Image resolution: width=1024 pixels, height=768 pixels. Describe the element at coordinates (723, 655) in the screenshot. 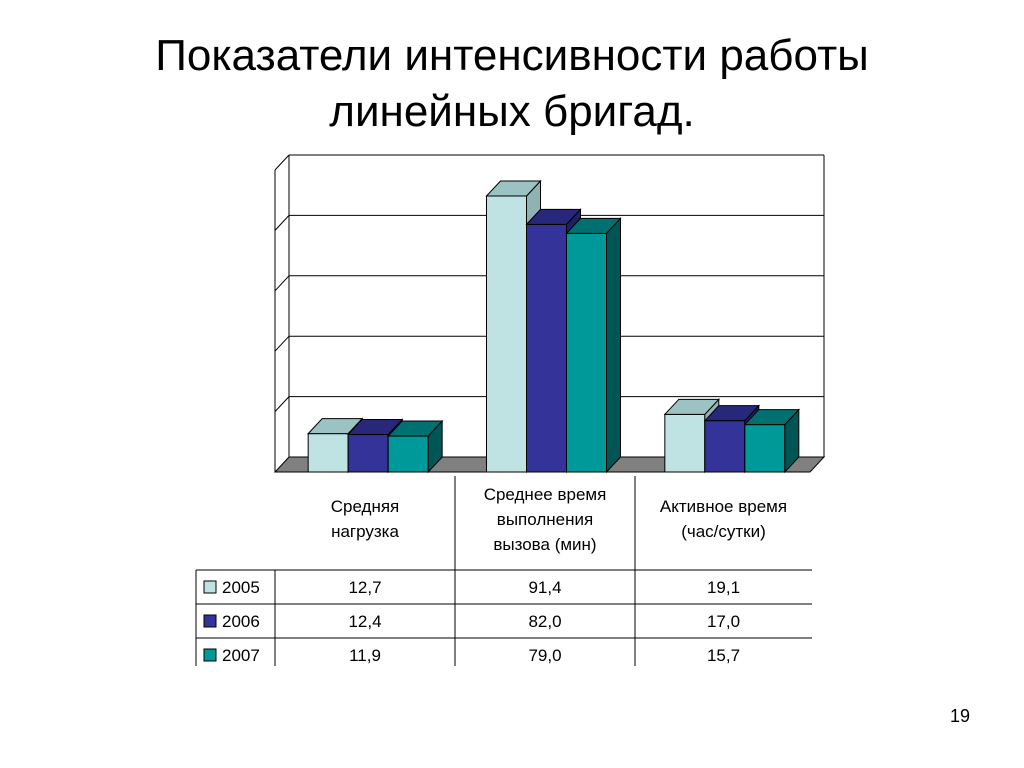

I see `data-label-2007-cat2: 15,7` at that location.